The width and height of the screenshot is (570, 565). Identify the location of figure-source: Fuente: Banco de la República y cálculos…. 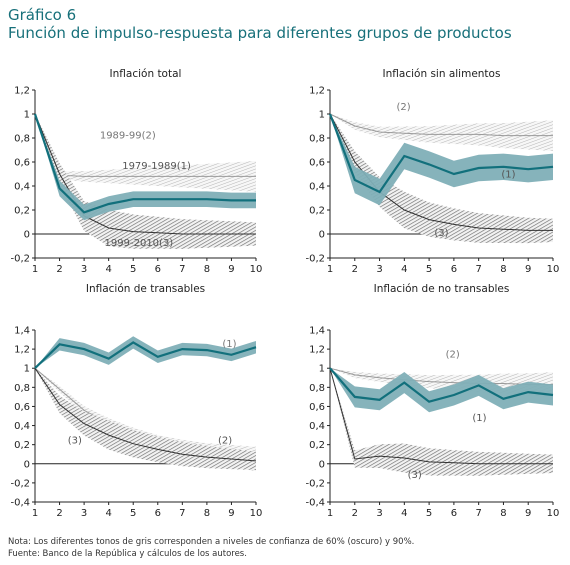
(127, 554).